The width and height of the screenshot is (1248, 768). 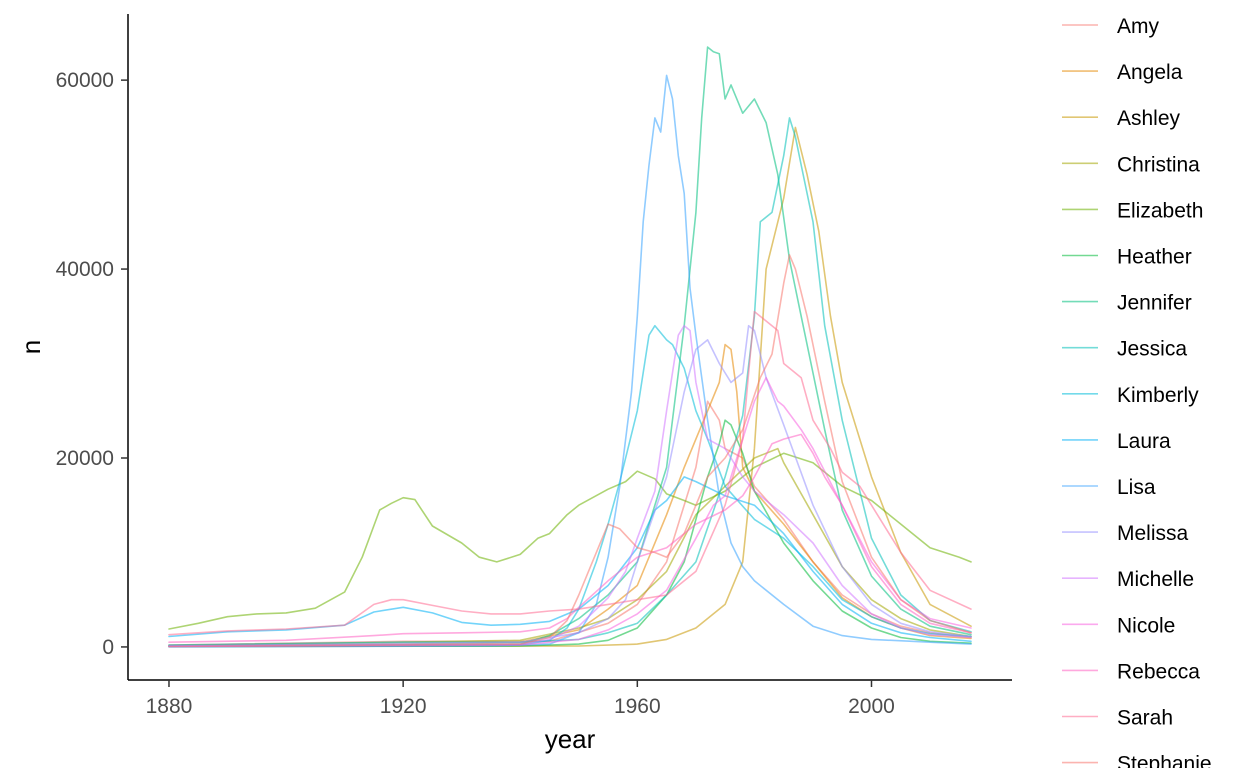 I want to click on x-tick-label: 1920, so click(x=403, y=706).